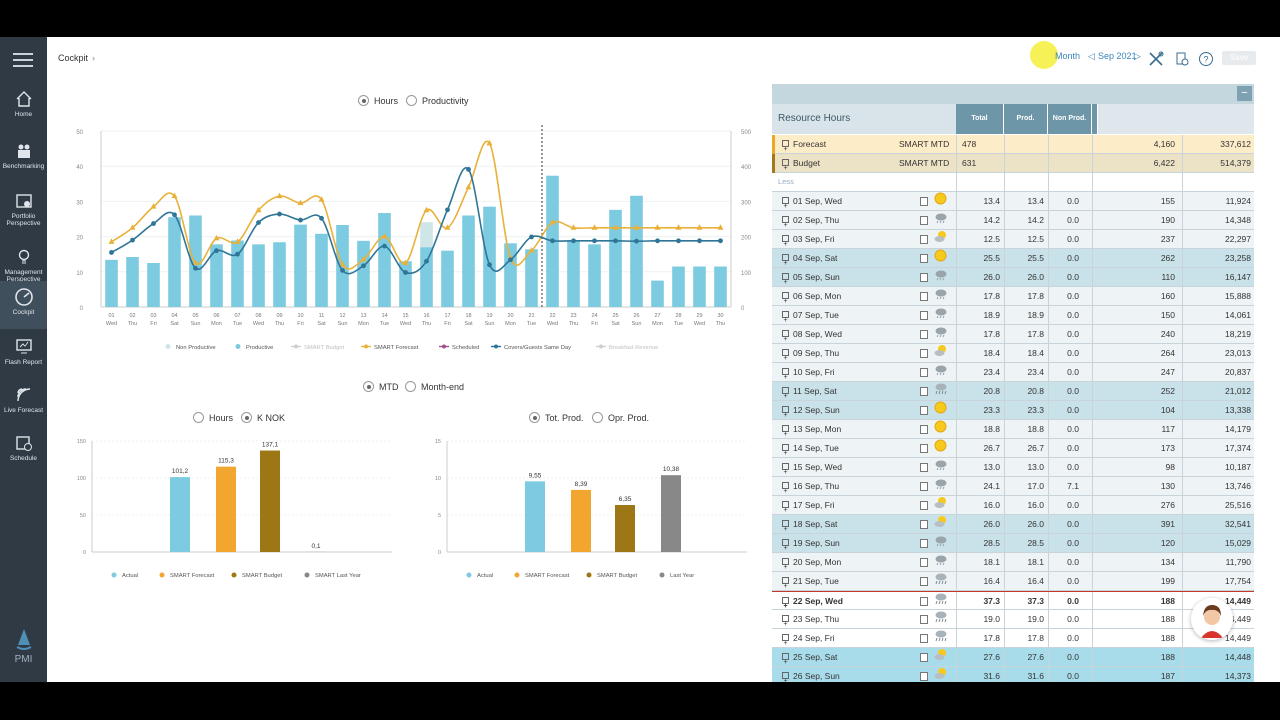  What do you see at coordinates (23, 355) in the screenshot?
I see `sidebar-item-flash-report: Flash Report` at bounding box center [23, 355].